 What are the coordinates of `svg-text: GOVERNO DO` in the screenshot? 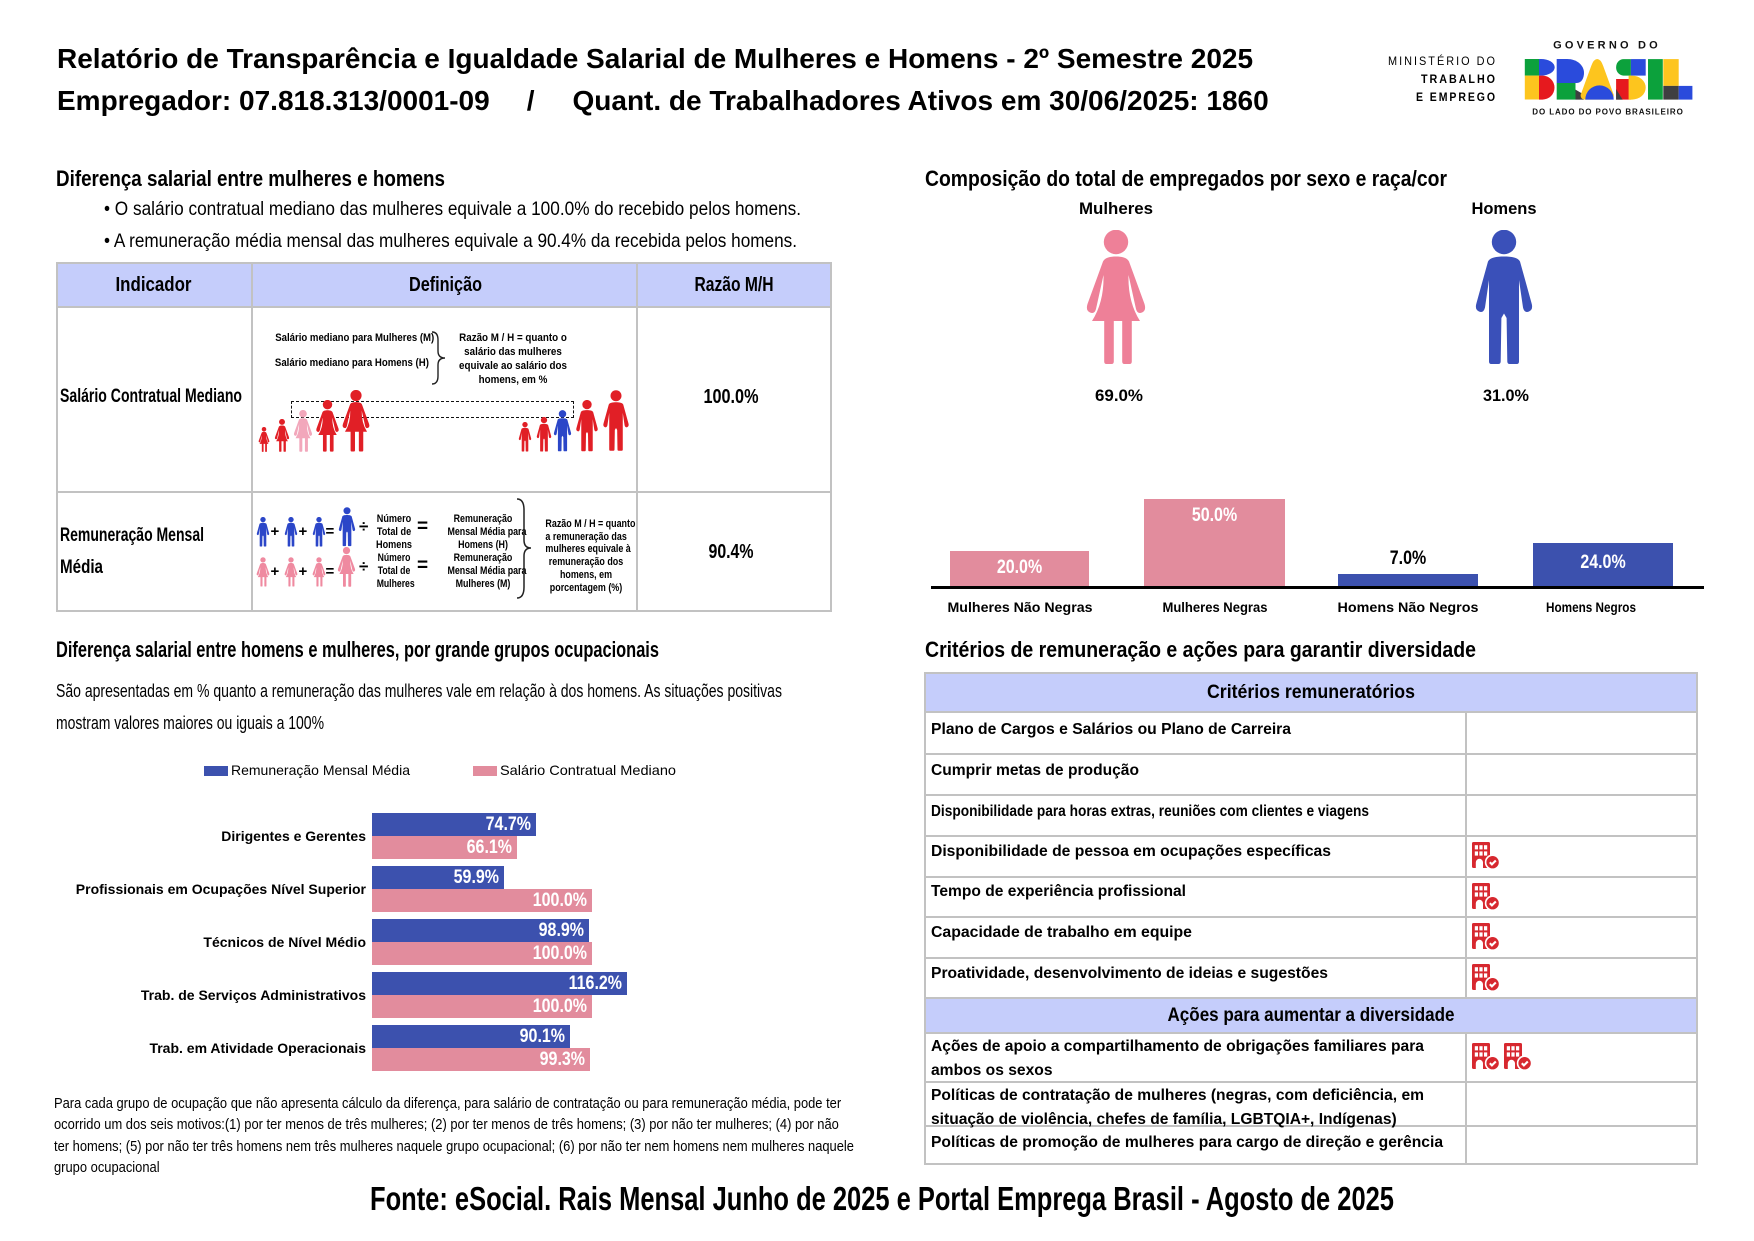 It's located at (1607, 46).